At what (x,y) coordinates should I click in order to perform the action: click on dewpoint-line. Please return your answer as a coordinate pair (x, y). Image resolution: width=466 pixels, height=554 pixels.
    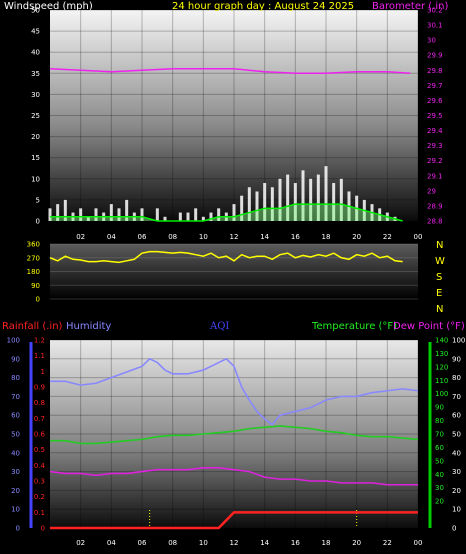
    Looking at the image, I should click on (233, 476).